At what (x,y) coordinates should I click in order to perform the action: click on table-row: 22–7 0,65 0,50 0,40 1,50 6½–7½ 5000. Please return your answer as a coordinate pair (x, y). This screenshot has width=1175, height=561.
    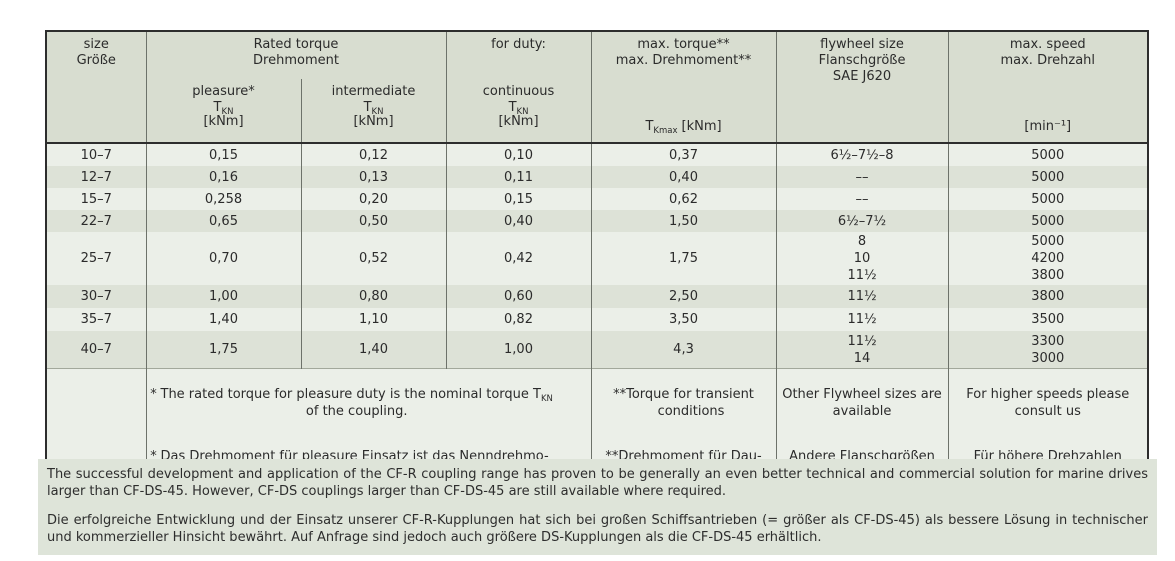
    Looking at the image, I should click on (597, 221).